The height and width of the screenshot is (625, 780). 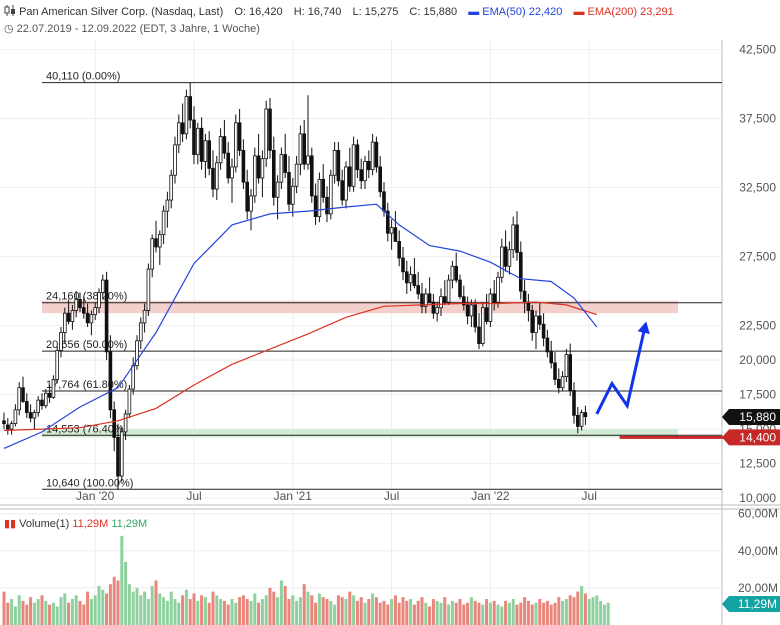 I want to click on high-value: H: 16,740, so click(x=317, y=12).